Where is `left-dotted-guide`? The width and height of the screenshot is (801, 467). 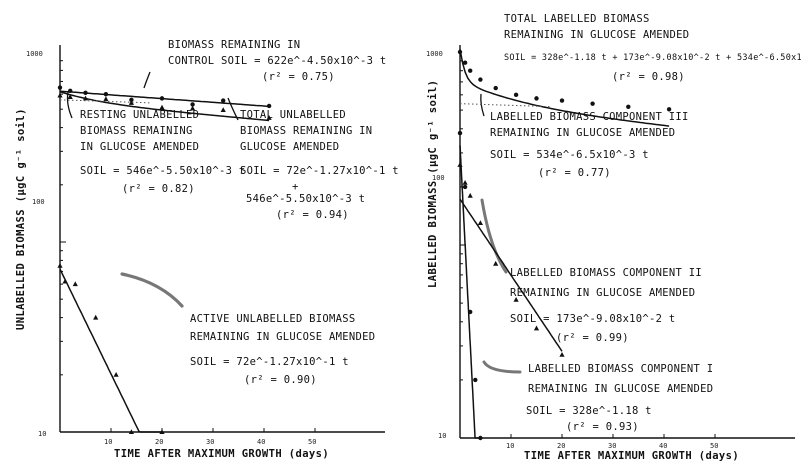 left-dotted-guide is located at coordinates (105, 101).